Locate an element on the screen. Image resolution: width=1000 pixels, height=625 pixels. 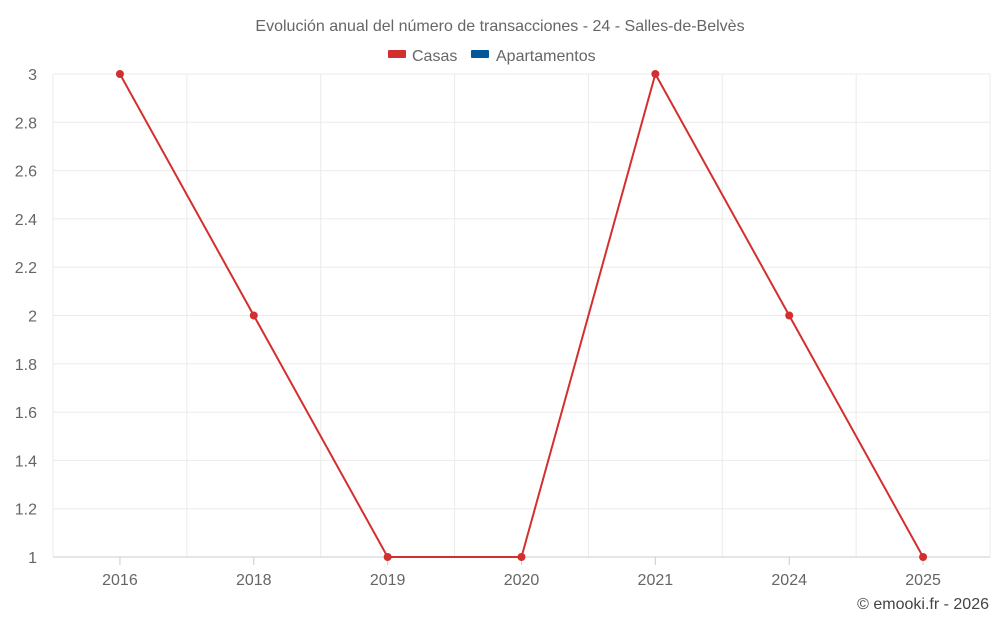
data-point-2021 is located at coordinates (655, 74).